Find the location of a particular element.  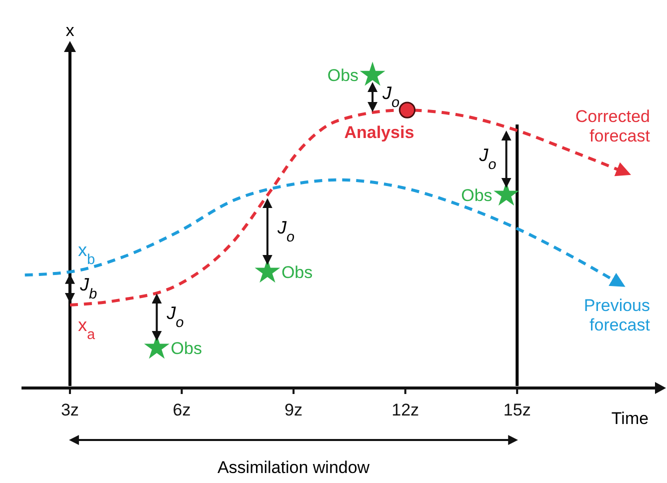

series-label: Corrected forecast is located at coordinates (612, 126).